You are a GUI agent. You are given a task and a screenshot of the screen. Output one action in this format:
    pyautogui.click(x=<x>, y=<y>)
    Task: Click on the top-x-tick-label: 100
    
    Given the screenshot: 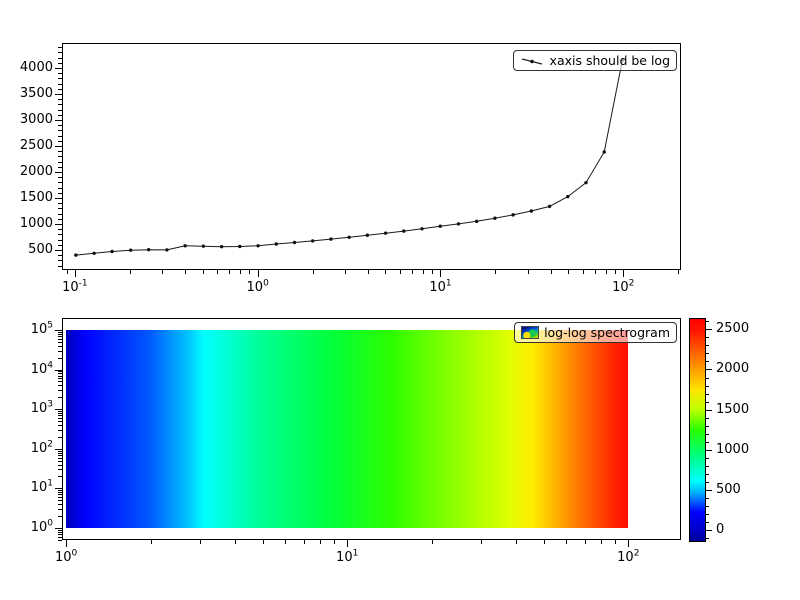 What is the action you would take?
    pyautogui.click(x=257, y=286)
    